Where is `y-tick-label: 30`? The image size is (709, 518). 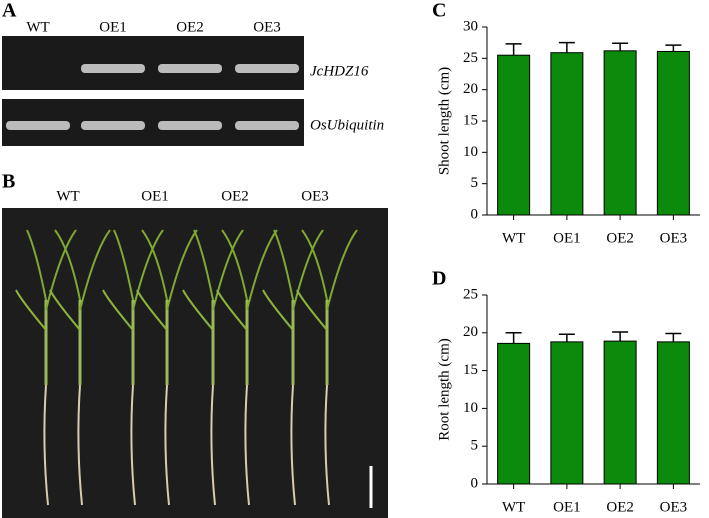
y-tick-label: 30 is located at coordinates (470, 26).